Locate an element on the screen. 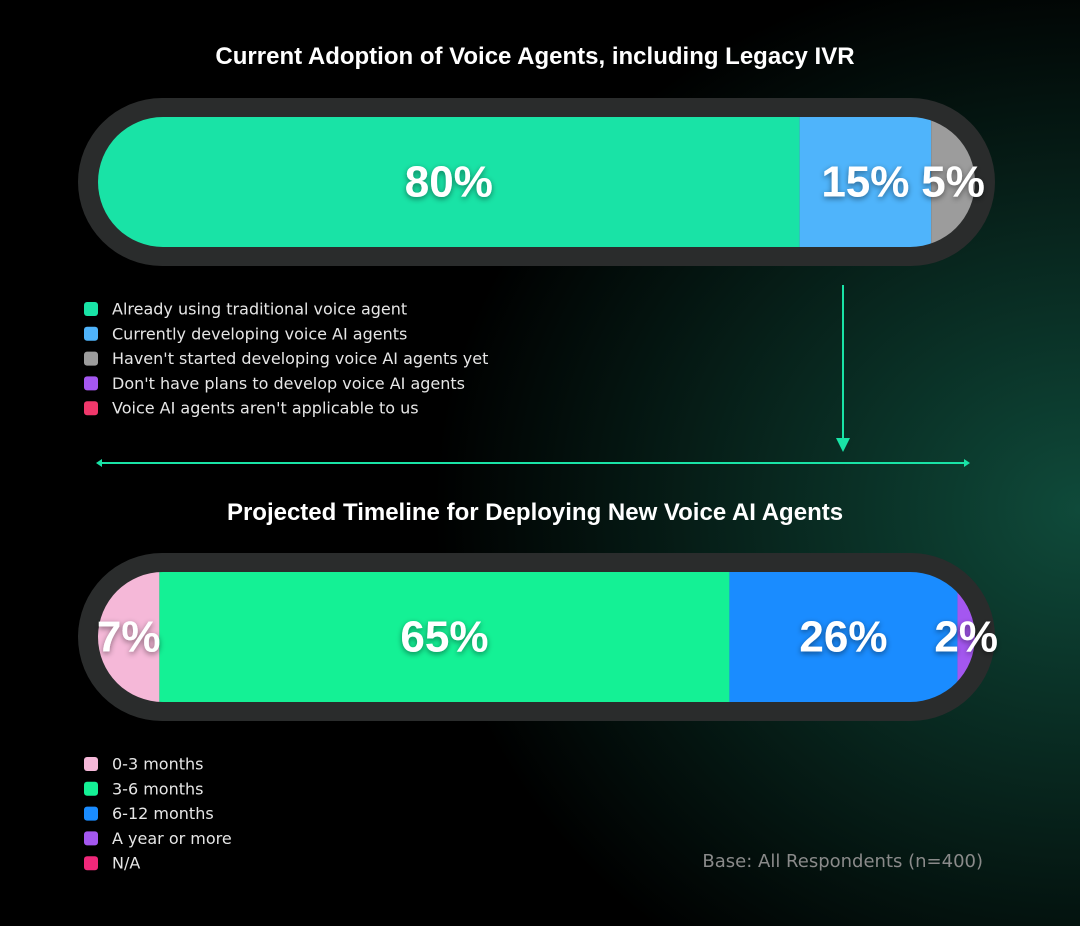 The image size is (1080, 926). legend-label: 6-12 months is located at coordinates (163, 813).